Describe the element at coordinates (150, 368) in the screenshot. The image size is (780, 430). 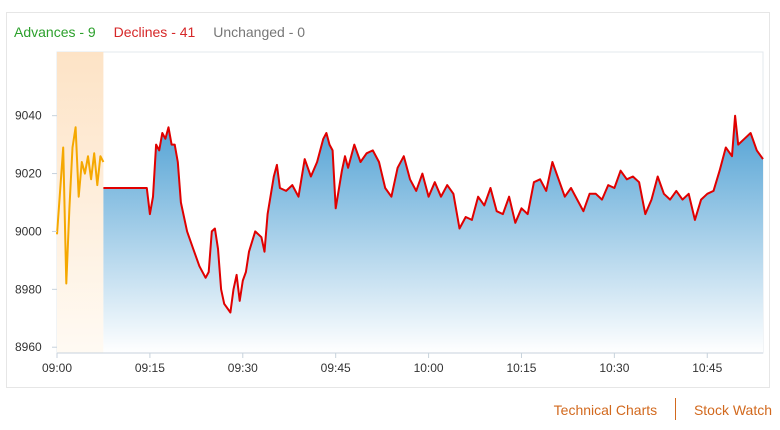
I see `x-tick-label: 09:15` at that location.